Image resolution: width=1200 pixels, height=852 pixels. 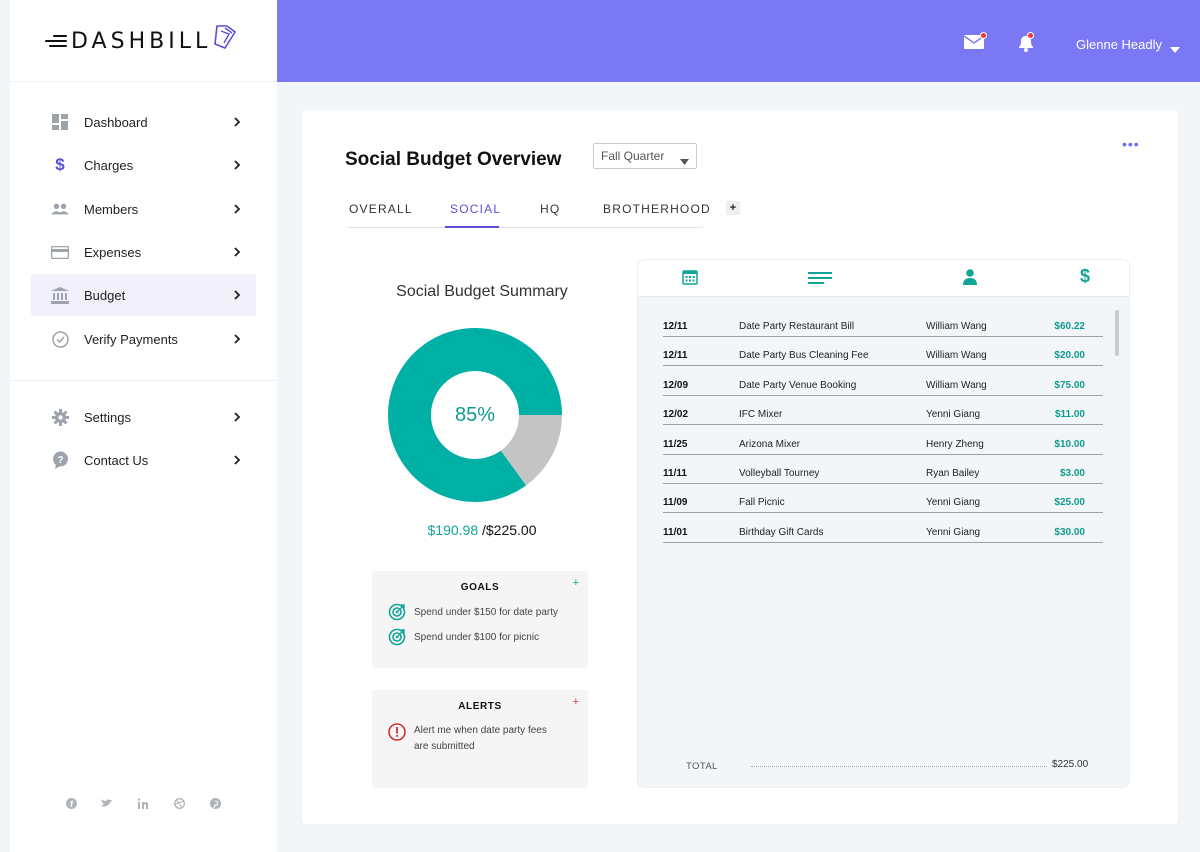 I want to click on user-name: Glenne Headly, so click(x=1119, y=44).